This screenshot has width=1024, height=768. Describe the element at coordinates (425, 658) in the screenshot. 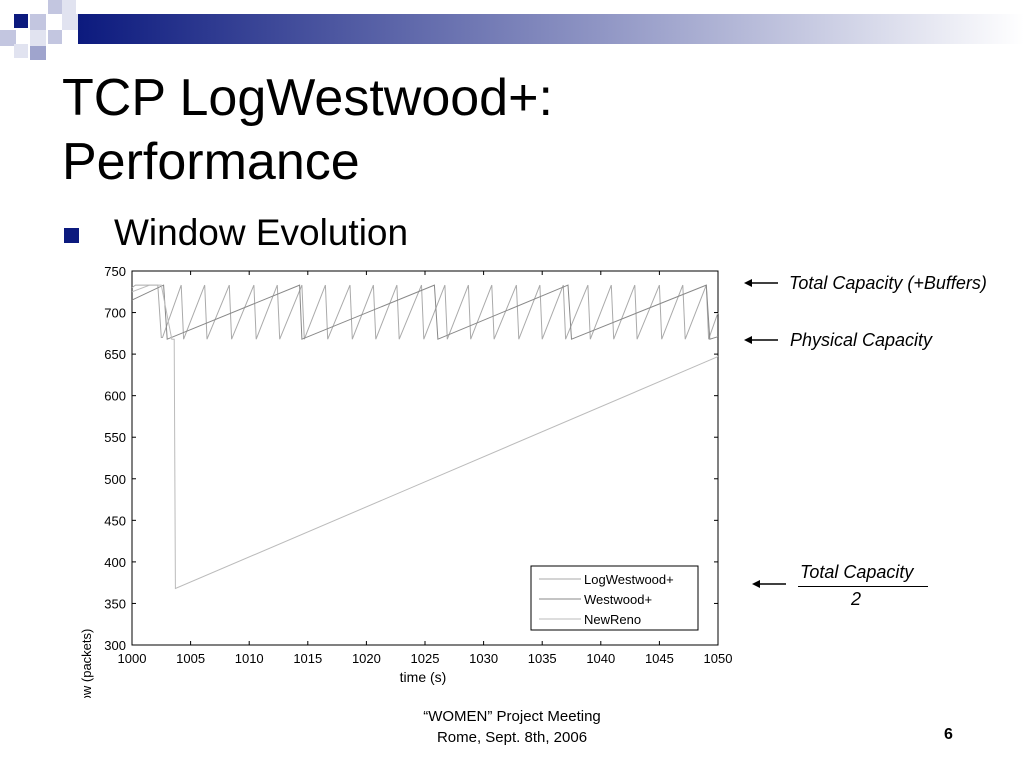

I see `x-tick-label: 1025` at that location.